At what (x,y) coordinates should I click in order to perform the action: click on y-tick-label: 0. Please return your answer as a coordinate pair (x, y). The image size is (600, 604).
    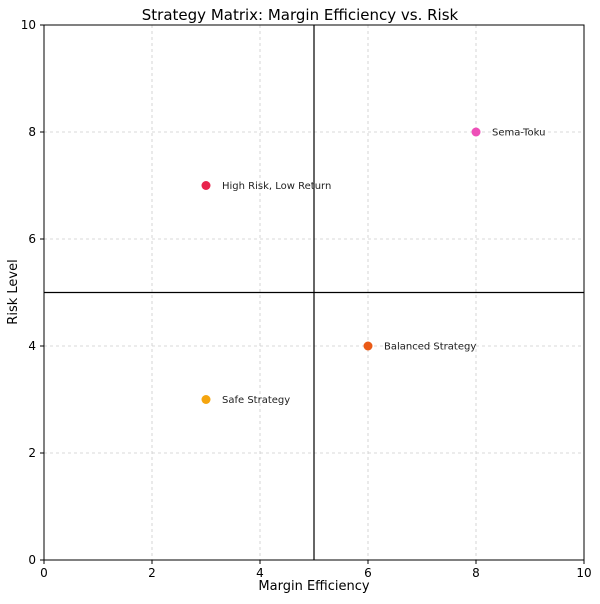
    Looking at the image, I should click on (32, 560).